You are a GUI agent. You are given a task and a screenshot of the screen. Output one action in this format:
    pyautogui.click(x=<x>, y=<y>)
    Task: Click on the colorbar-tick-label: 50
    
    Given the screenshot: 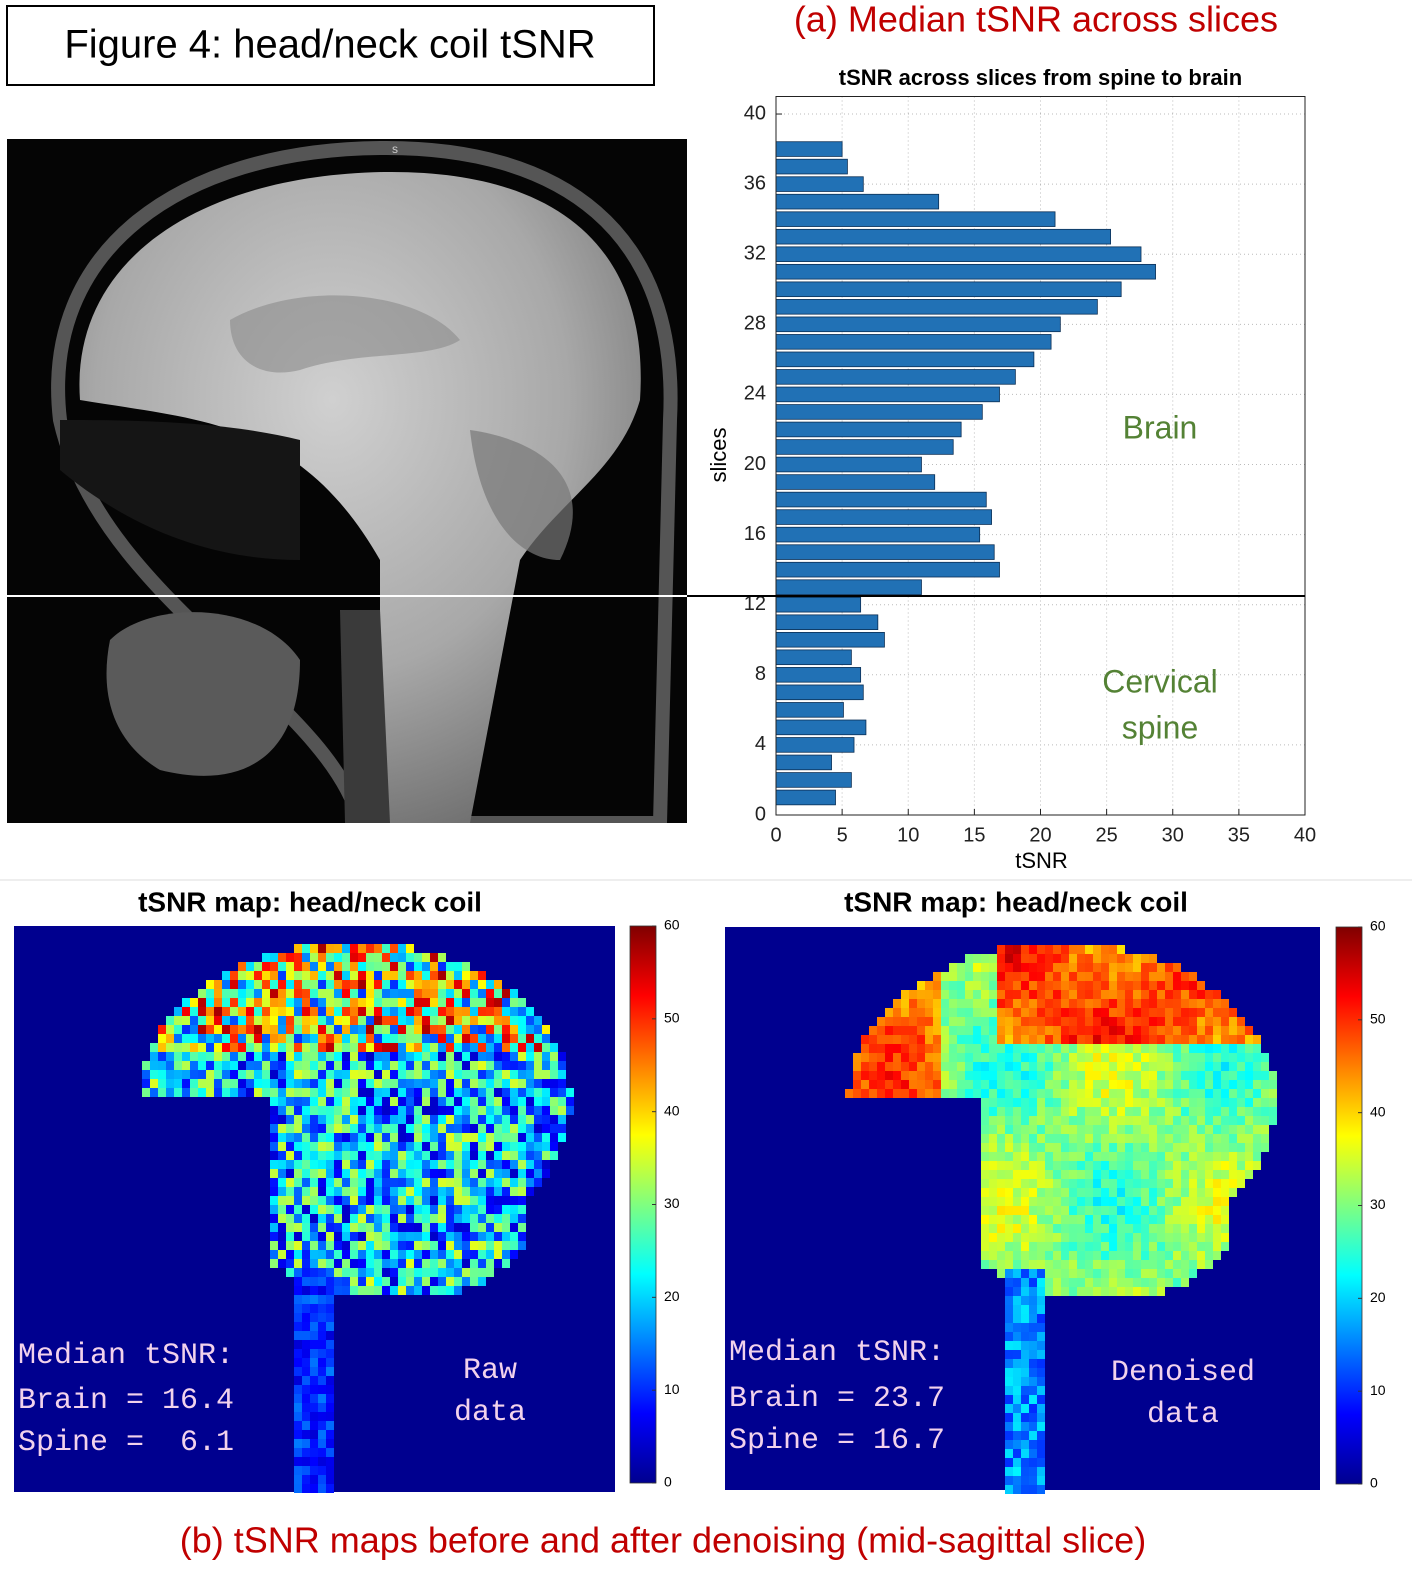 What is the action you would take?
    pyautogui.click(x=1378, y=1019)
    